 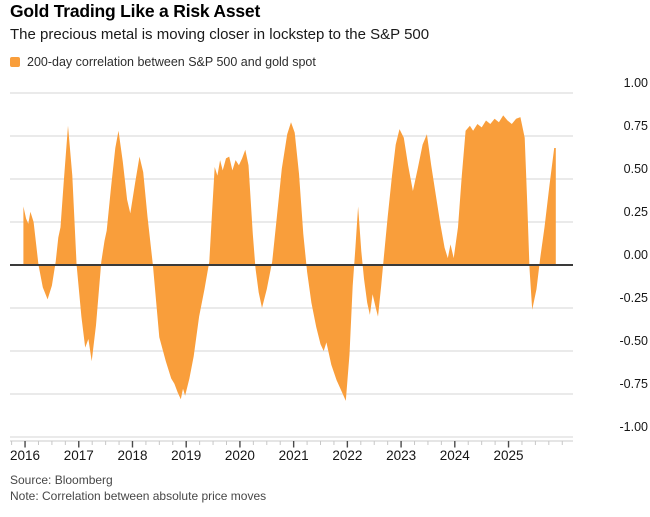 I want to click on x-axis-year-label: 2016, so click(x=25, y=455).